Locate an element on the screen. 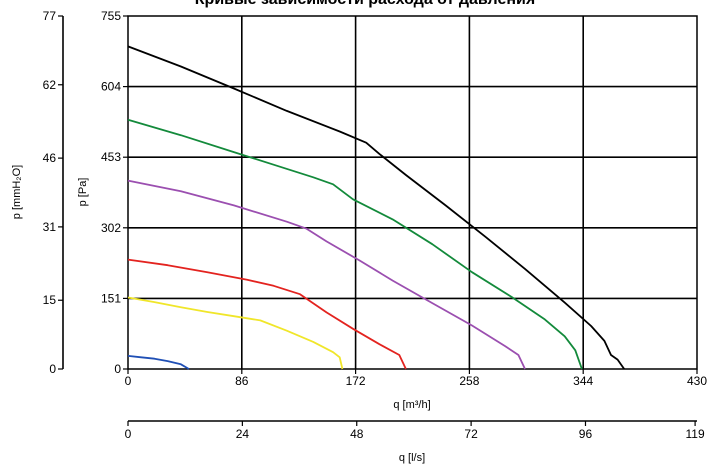  x-secondary-tick-label: 24 is located at coordinates (243, 434).